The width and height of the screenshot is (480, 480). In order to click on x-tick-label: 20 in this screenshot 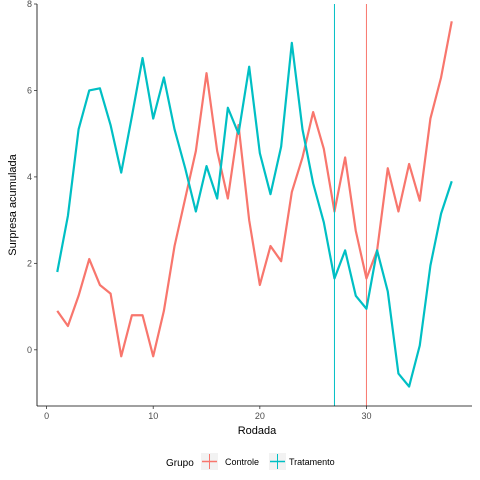, I will do `click(260, 416)`.